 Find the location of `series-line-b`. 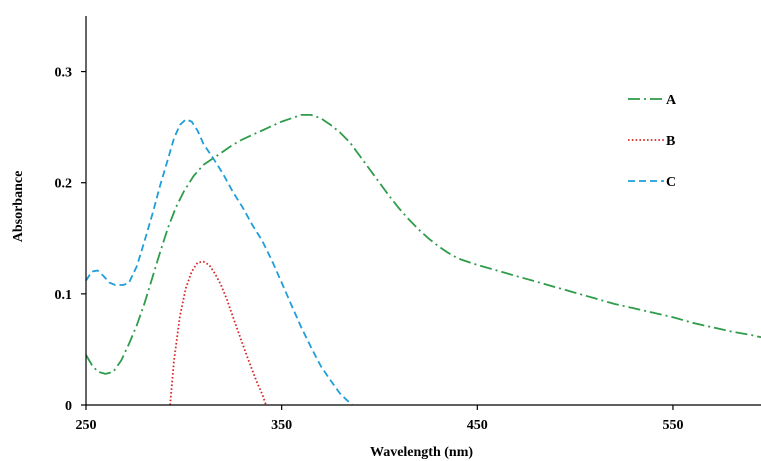

series-line-b is located at coordinates (218, 333).